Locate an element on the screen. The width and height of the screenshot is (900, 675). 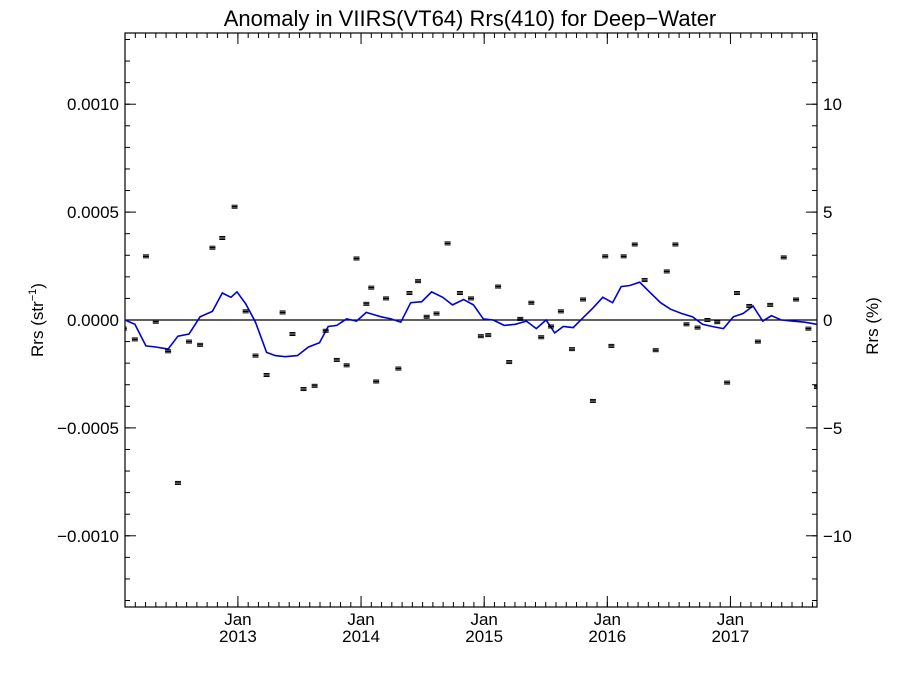
y-axis-left-label-end: ) is located at coordinates (37, 286).